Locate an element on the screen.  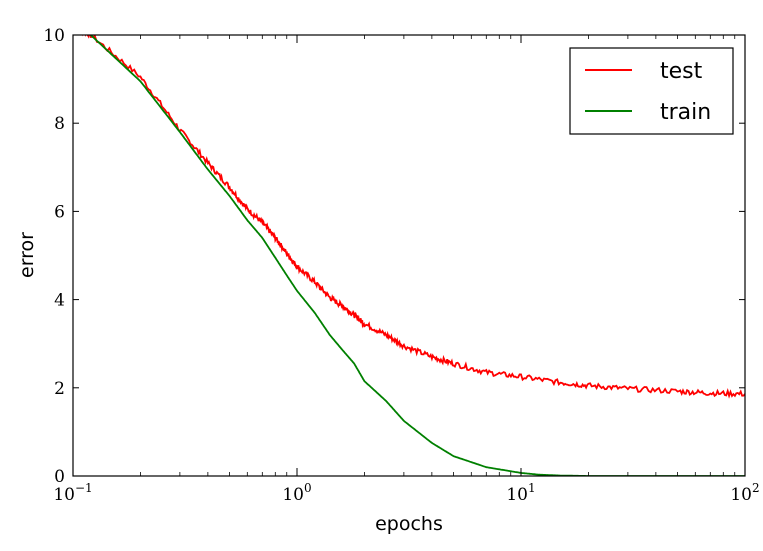
x-tick-label: 10⁻¹ is located at coordinates (72, 493).